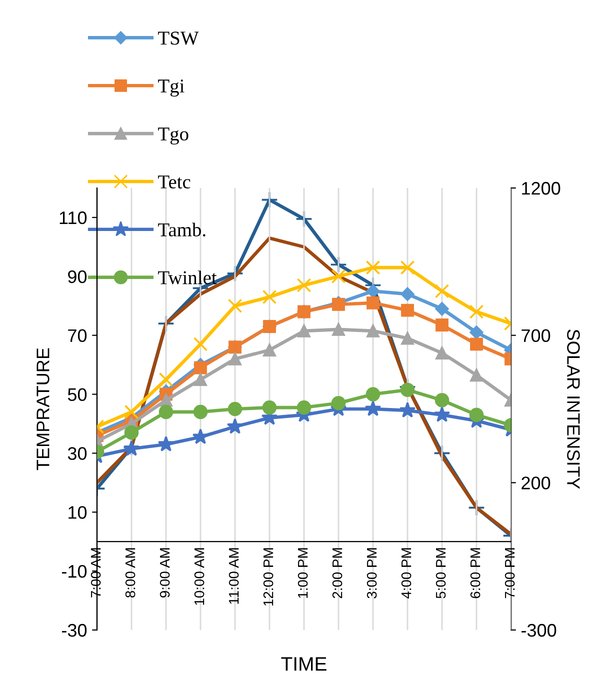 This screenshot has height=684, width=601. I want to click on legend-label: Tetc, so click(174, 182).